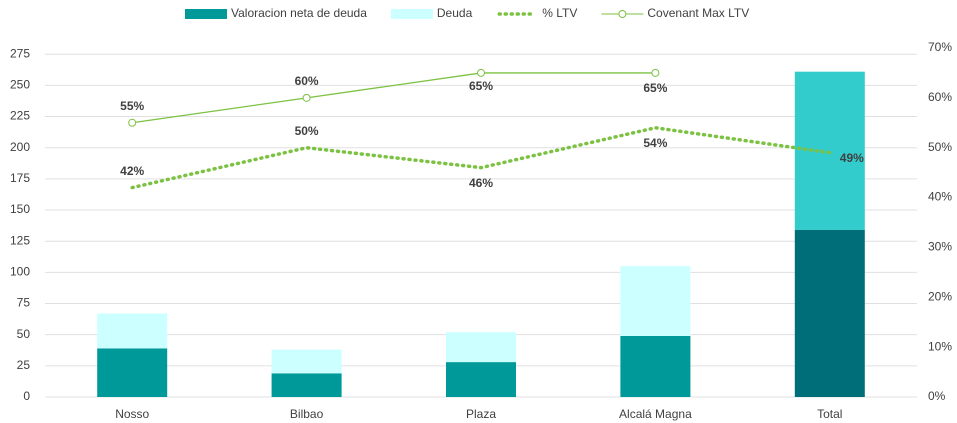 Image resolution: width=957 pixels, height=423 pixels. What do you see at coordinates (655, 143) in the screenshot?
I see `data-label: 54%` at bounding box center [655, 143].